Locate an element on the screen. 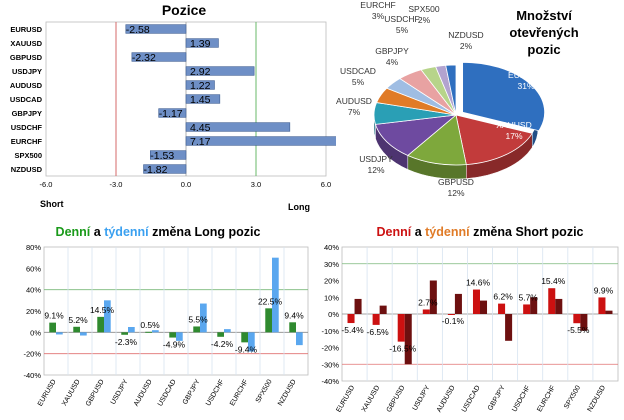  y-tick-label: 40% is located at coordinates (331, 247).